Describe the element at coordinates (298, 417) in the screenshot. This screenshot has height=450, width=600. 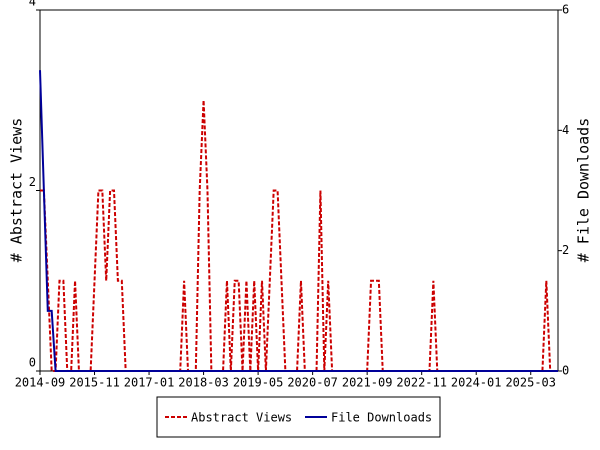
I see `legend-box` at that location.